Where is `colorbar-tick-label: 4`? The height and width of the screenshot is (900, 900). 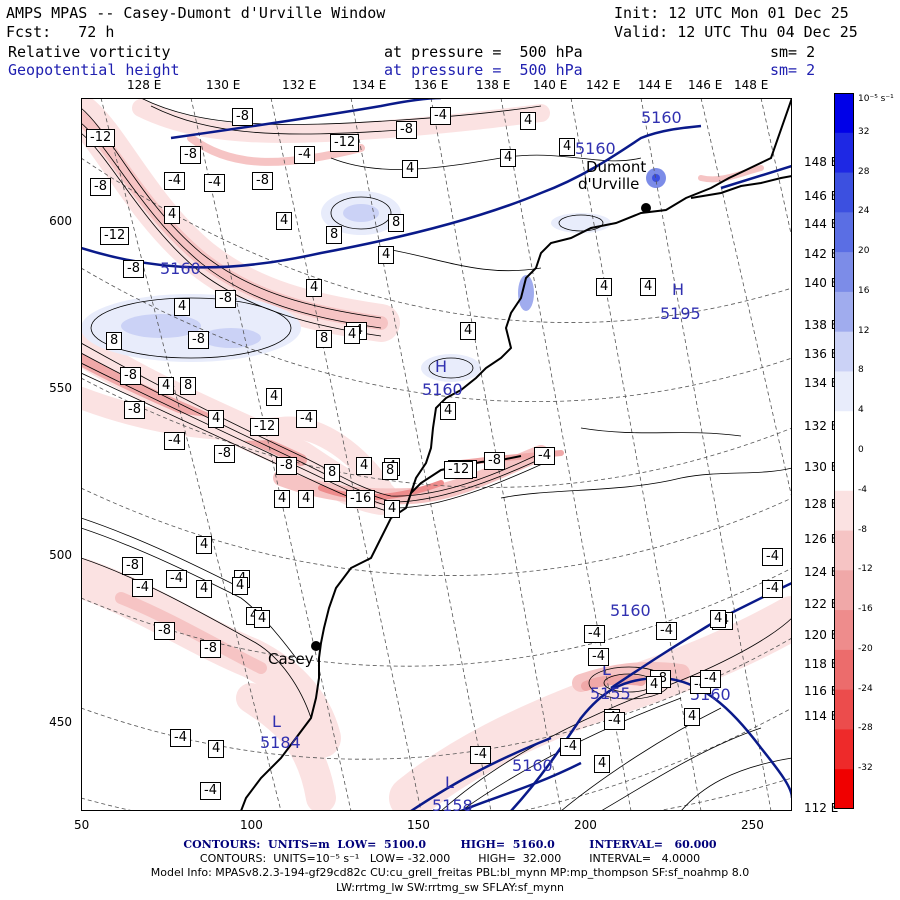
colorbar-tick-label: 4 is located at coordinates (861, 410).